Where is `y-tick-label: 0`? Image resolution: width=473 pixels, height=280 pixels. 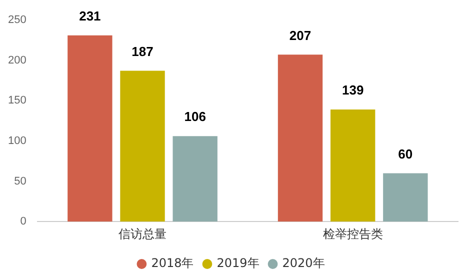
y-tick-label: 0 is located at coordinates (23, 222).